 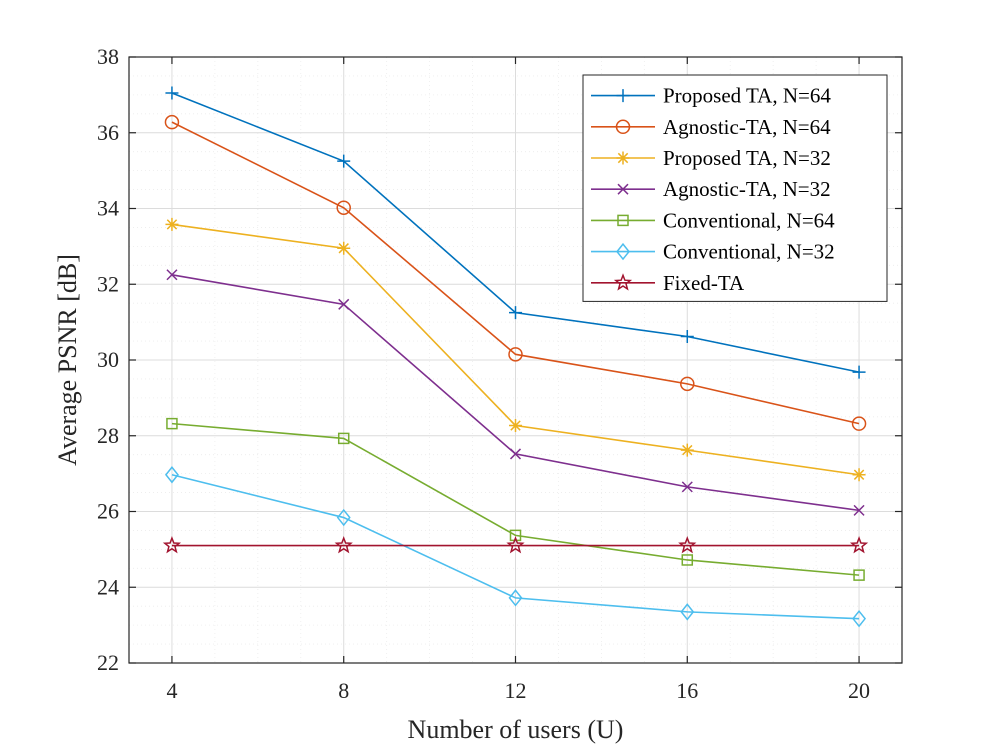 What do you see at coordinates (108, 283) in the screenshot?
I see `y-tick-label: 32` at bounding box center [108, 283].